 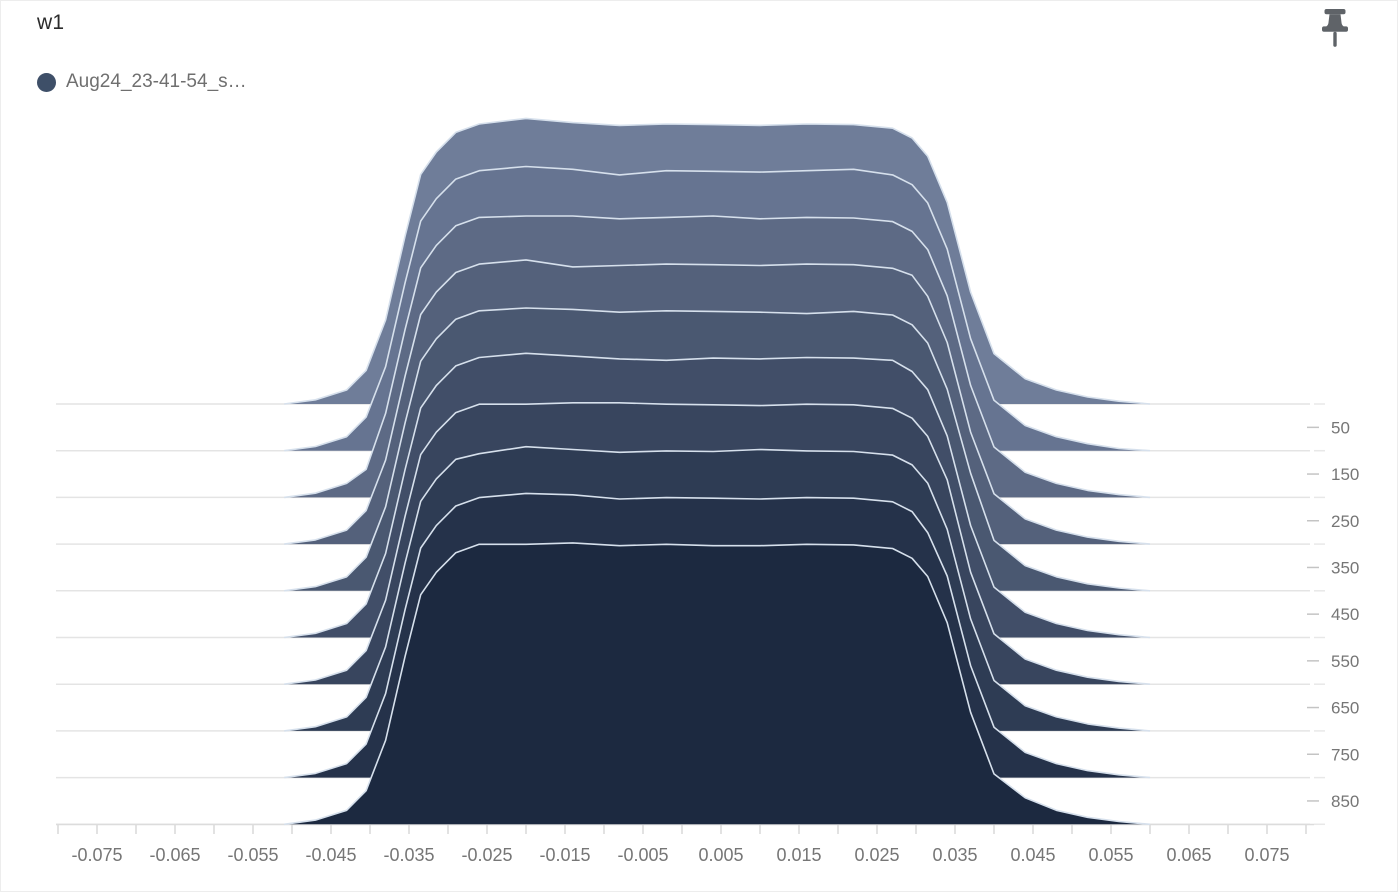 What do you see at coordinates (330, 855) in the screenshot?
I see `svg-text: -0.045` at bounding box center [330, 855].